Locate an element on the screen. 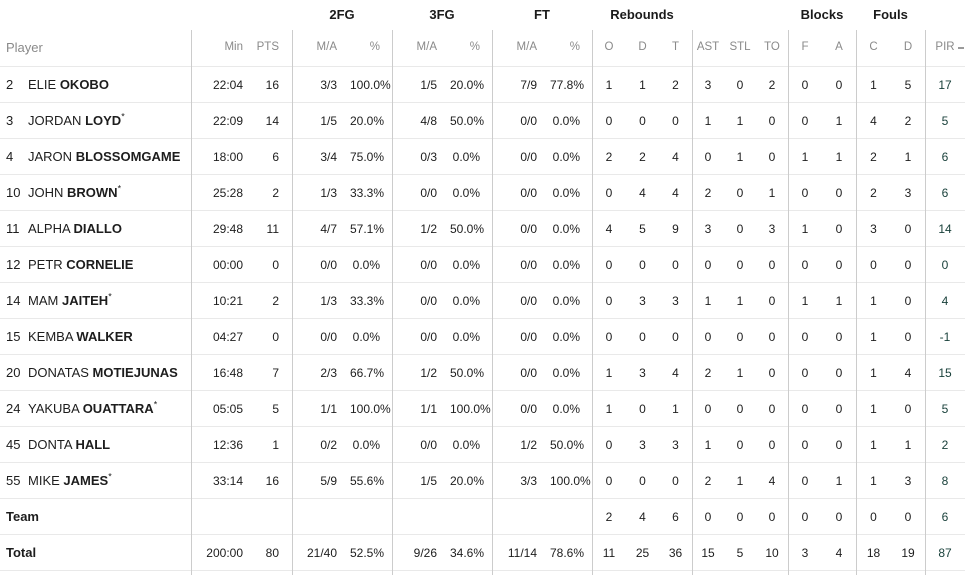  player-last-name: BLOSSOMGAME is located at coordinates (128, 156).